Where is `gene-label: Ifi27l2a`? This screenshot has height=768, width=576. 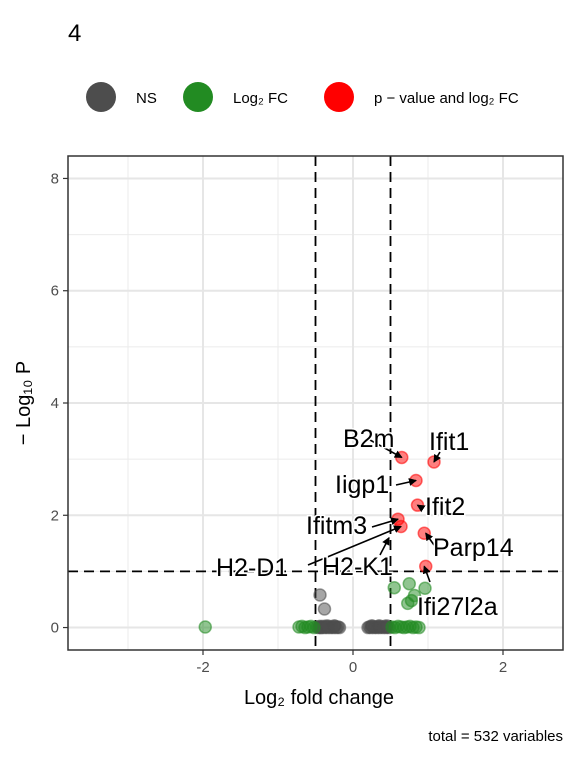
gene-label: Ifi27l2a is located at coordinates (457, 607).